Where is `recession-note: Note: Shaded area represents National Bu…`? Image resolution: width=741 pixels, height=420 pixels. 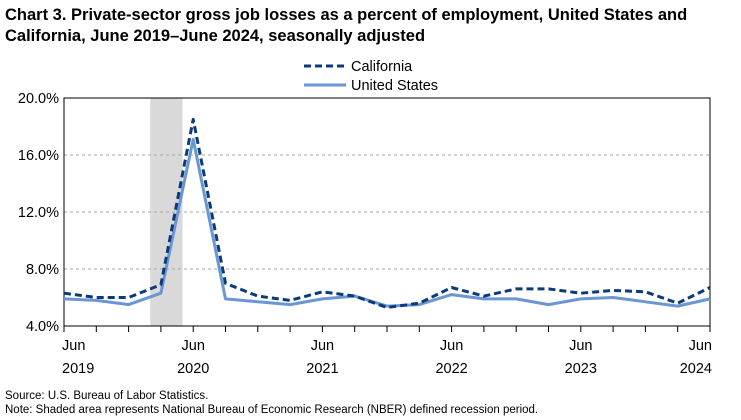
recession-note: Note: Shaded area represents National Bu… is located at coordinates (272, 410).